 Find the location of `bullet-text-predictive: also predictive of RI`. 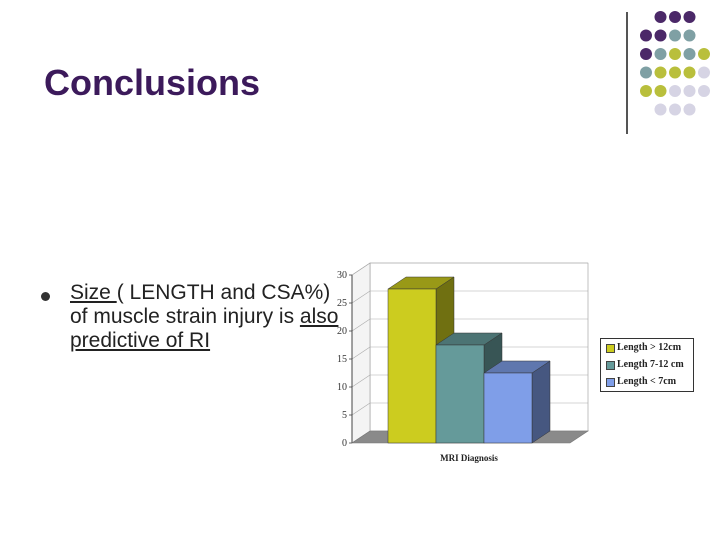

bullet-text-predictive: also predictive of RI is located at coordinates (204, 328).